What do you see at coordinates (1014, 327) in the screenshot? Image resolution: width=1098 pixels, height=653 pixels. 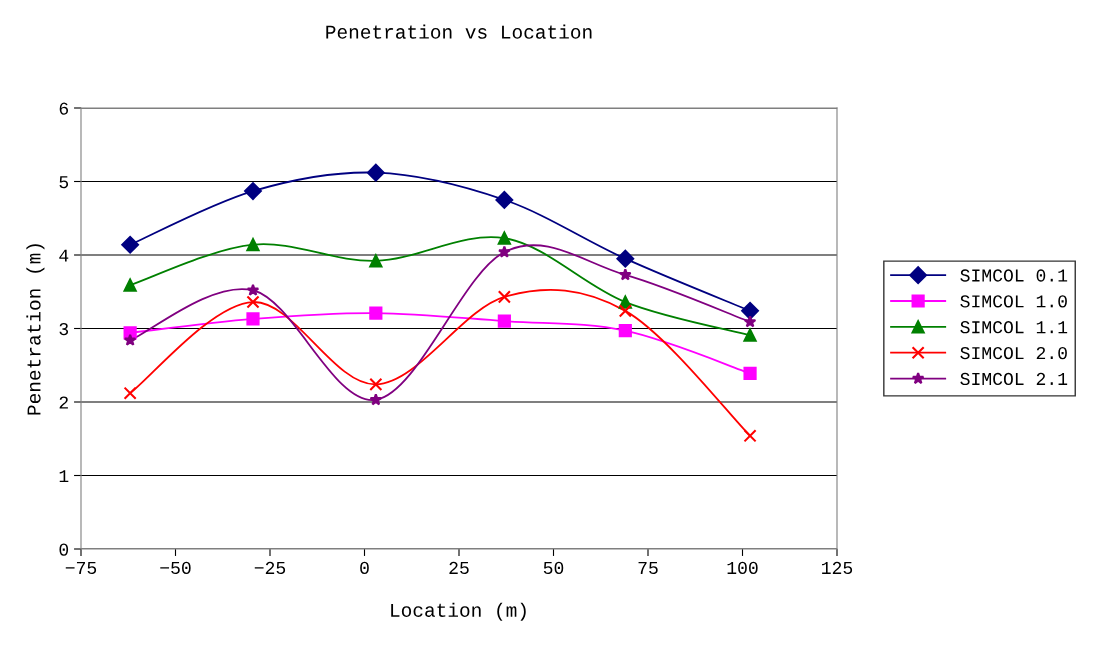 I see `legend-label: SIMCOL 1.1` at bounding box center [1014, 327].